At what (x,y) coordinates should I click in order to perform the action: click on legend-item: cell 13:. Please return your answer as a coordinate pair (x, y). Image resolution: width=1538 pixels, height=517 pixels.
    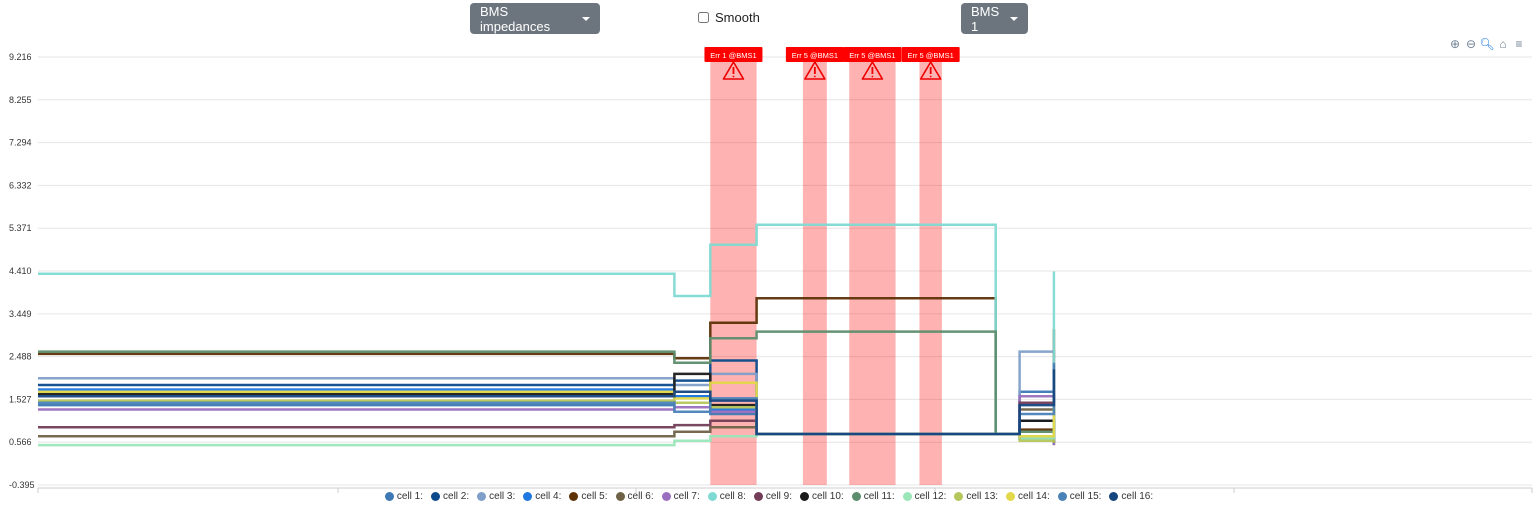
    Looking at the image, I should click on (976, 496).